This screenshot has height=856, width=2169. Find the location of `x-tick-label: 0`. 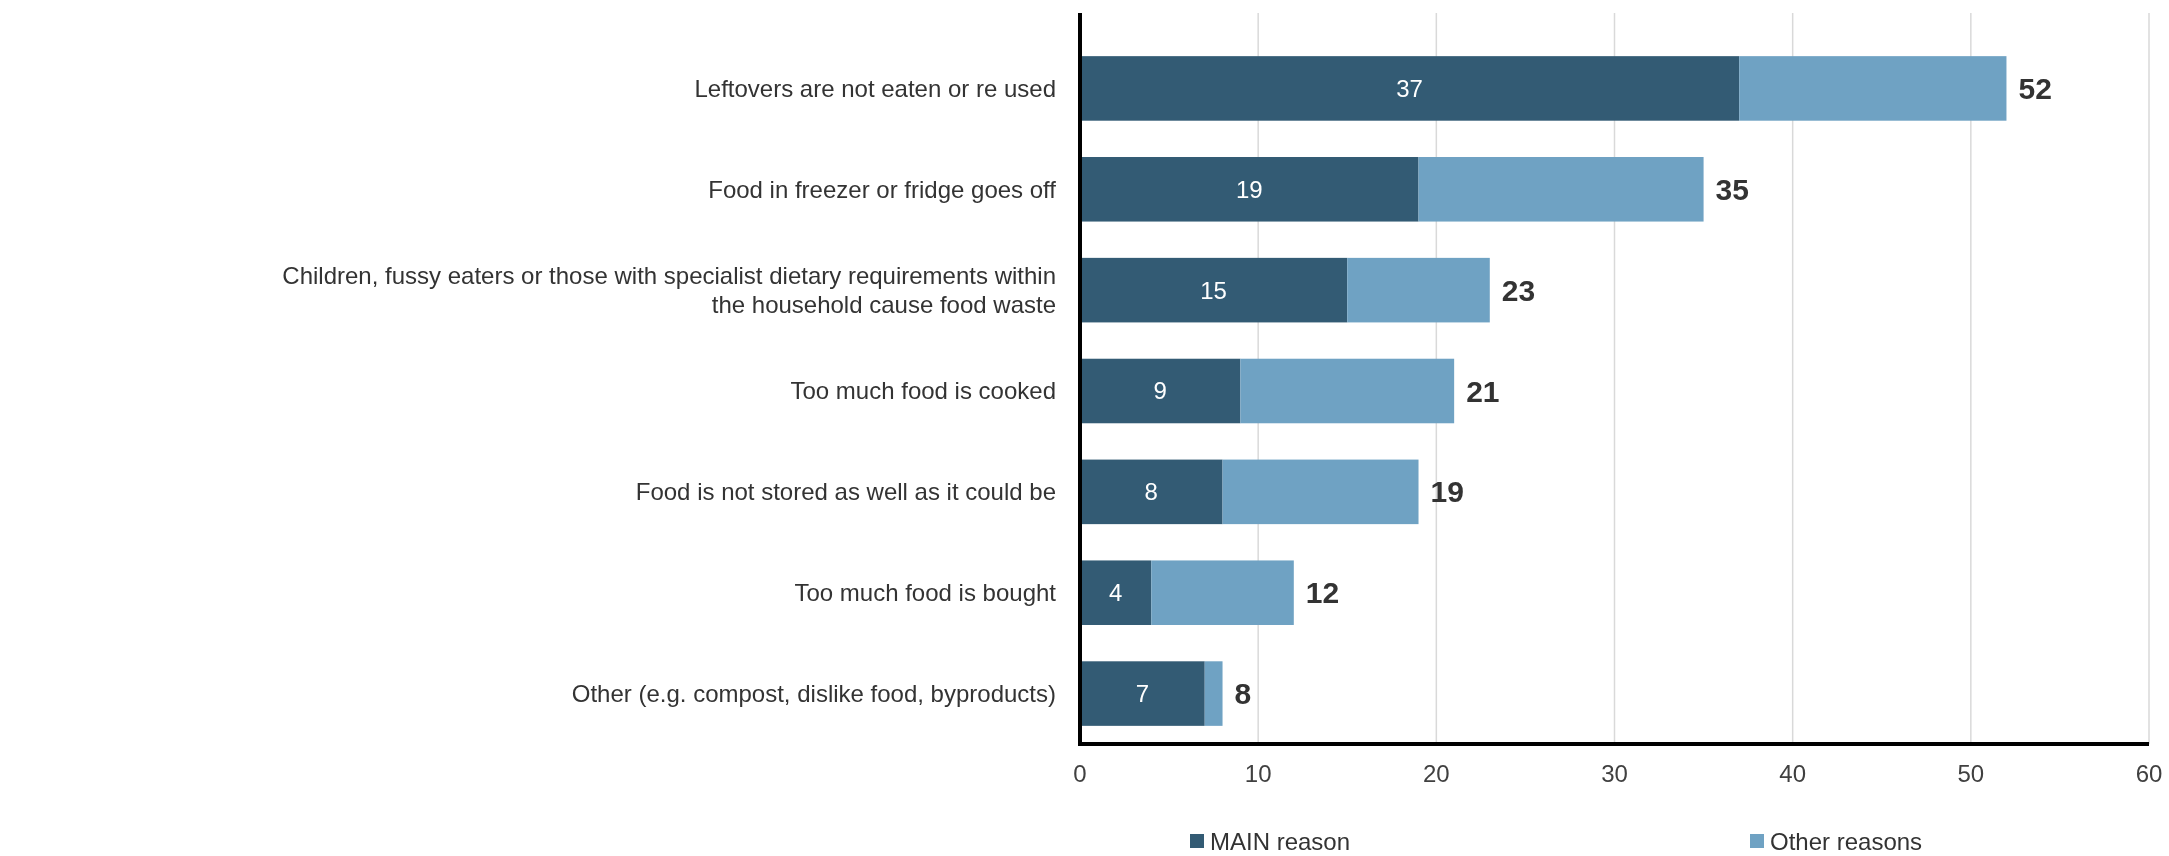

x-tick-label: 0 is located at coordinates (1080, 773).